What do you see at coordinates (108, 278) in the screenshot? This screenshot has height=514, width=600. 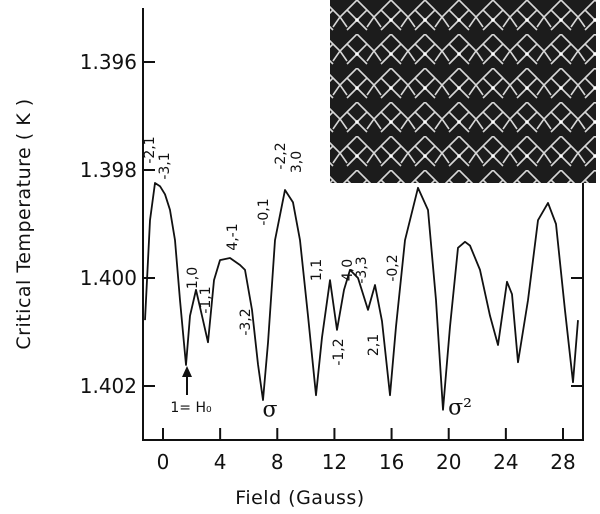 I see `y-tick-label: 1.400` at bounding box center [108, 278].